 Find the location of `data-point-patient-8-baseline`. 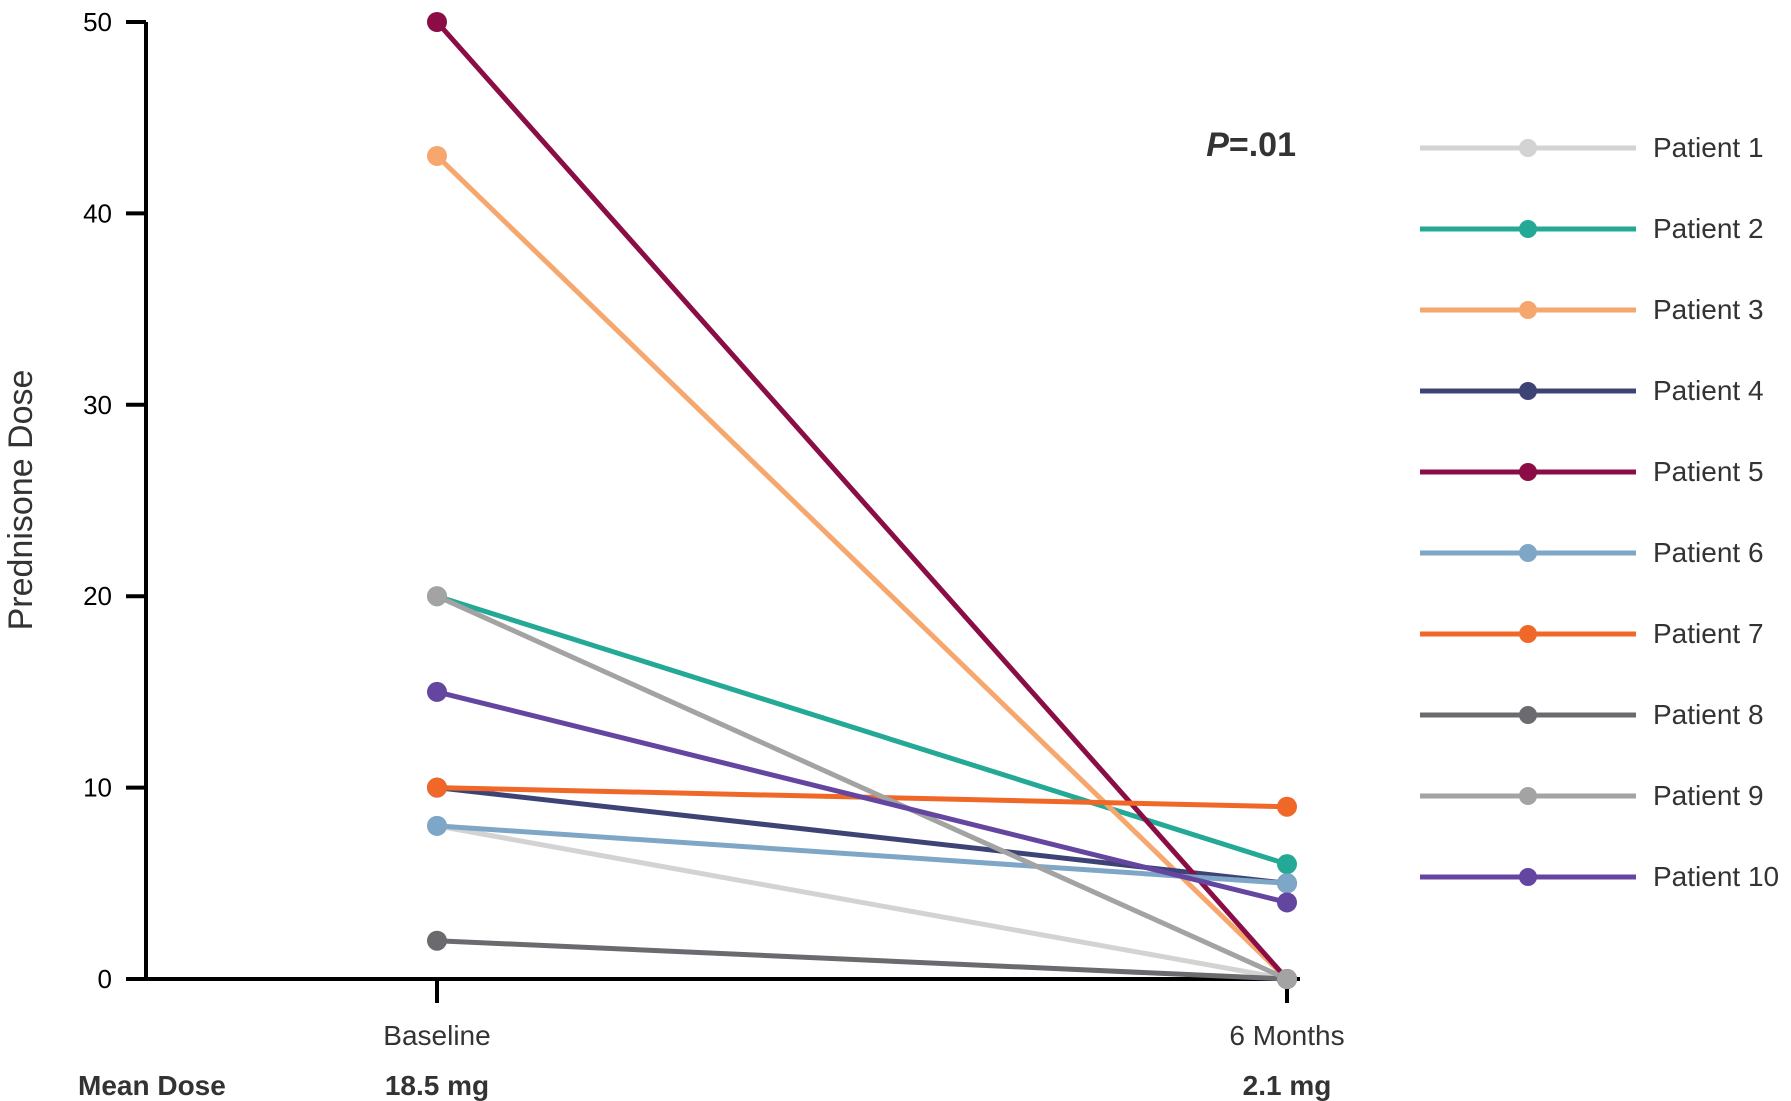

data-point-patient-8-baseline is located at coordinates (437, 940).